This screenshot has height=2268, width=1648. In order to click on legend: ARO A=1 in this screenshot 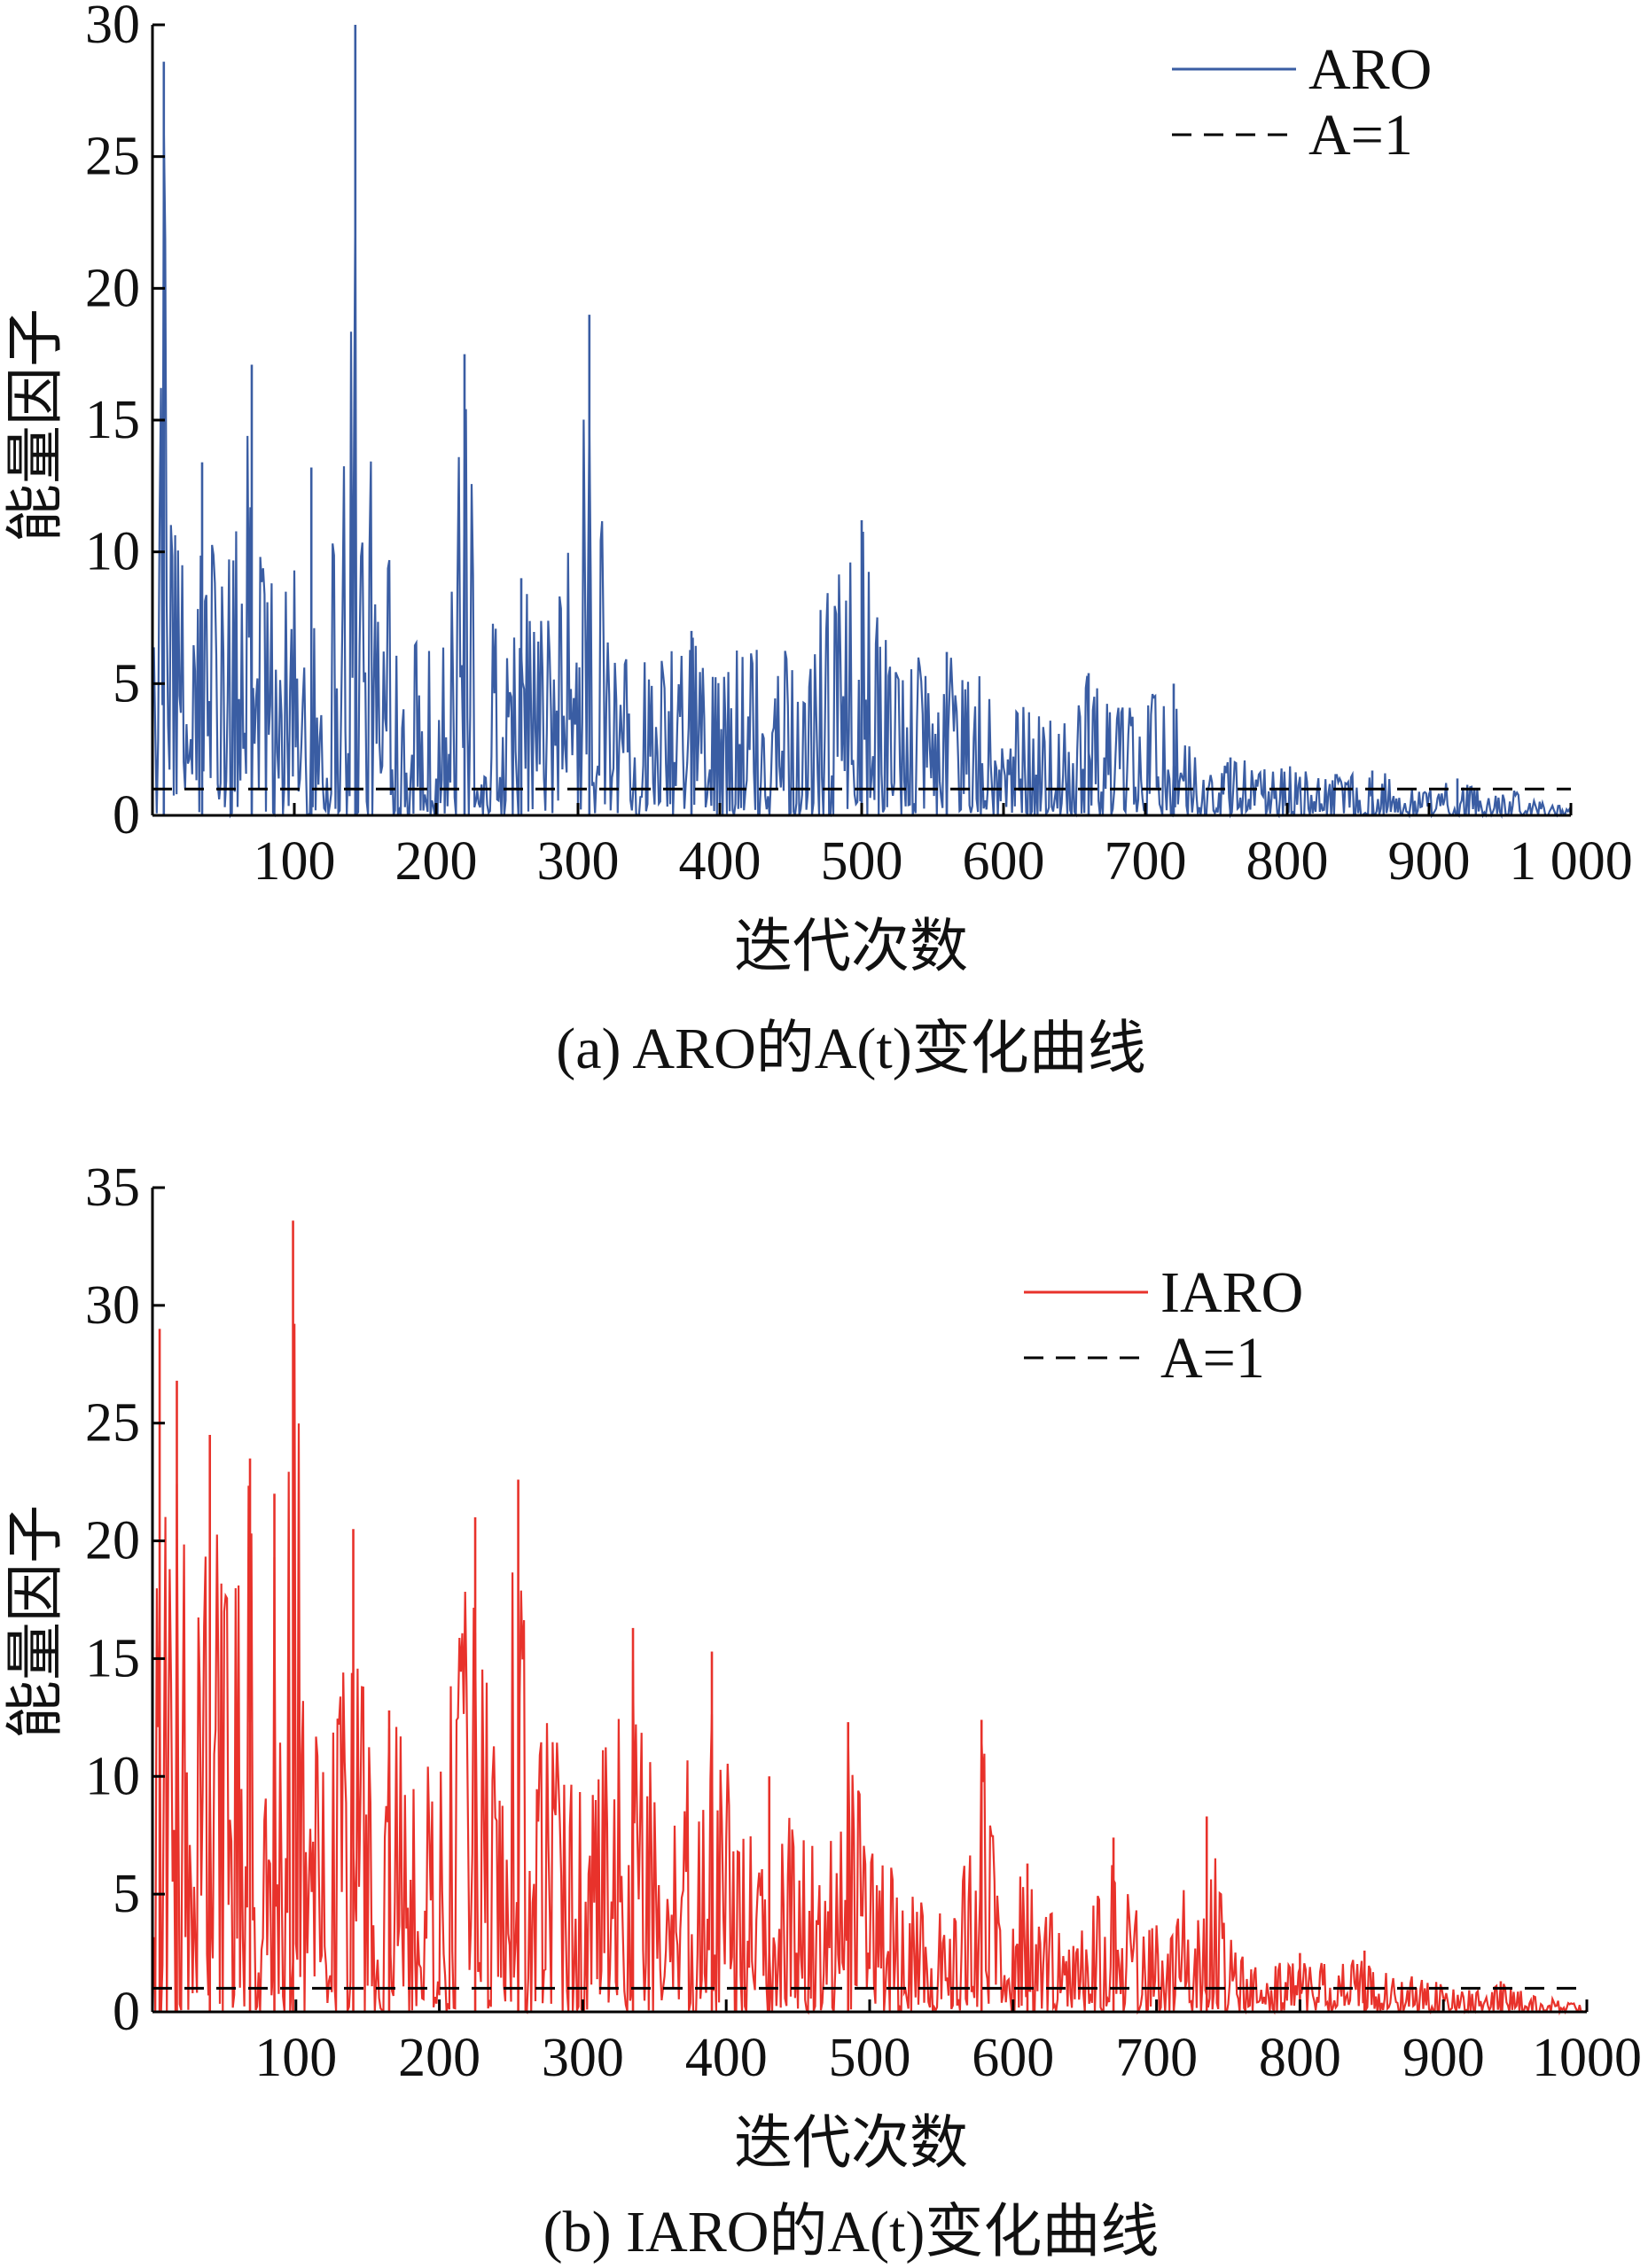, I will do `click(1302, 103)`.